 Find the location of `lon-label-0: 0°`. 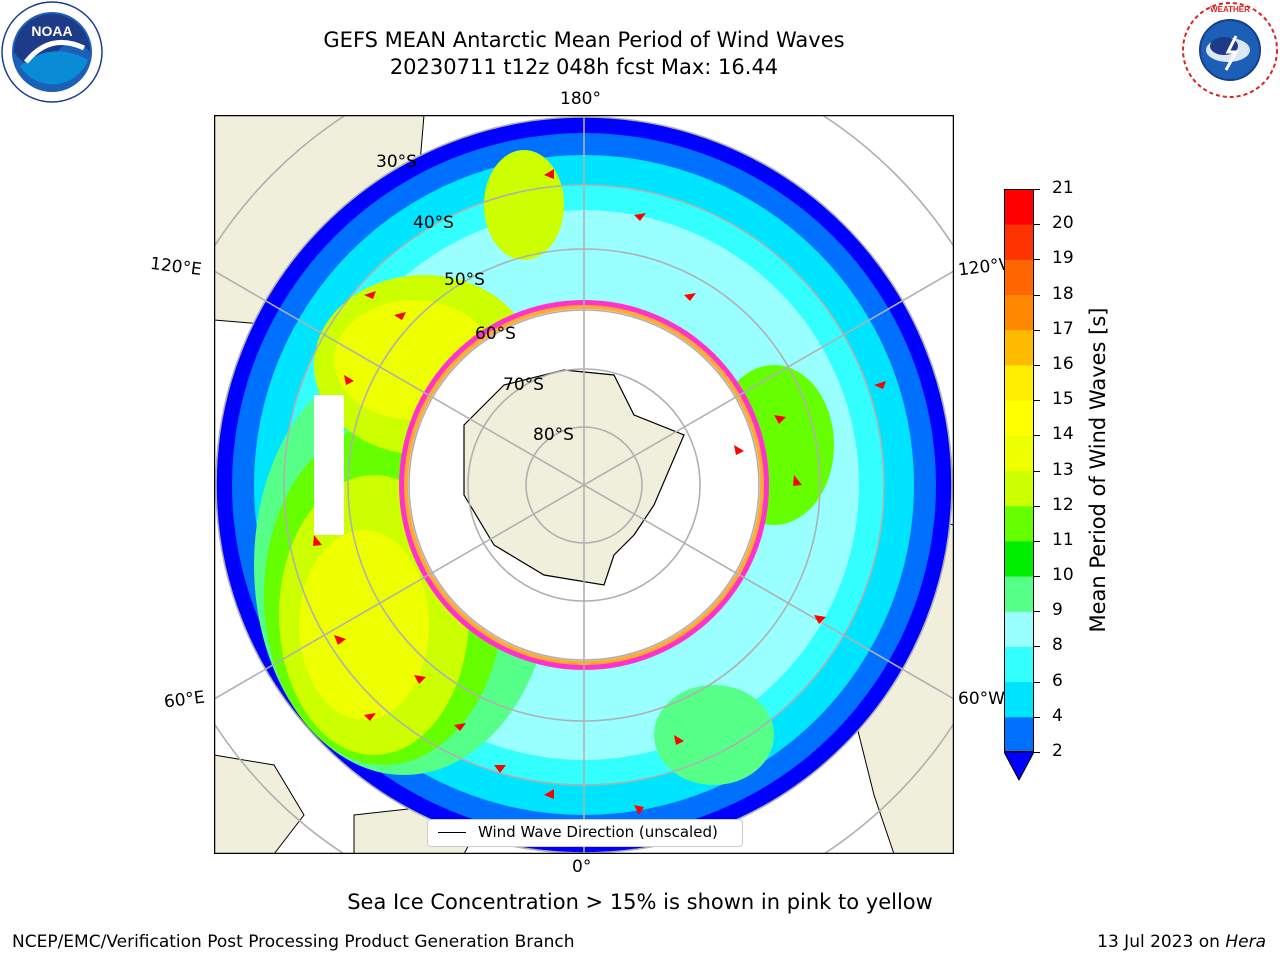

lon-label-0: 0° is located at coordinates (582, 867).